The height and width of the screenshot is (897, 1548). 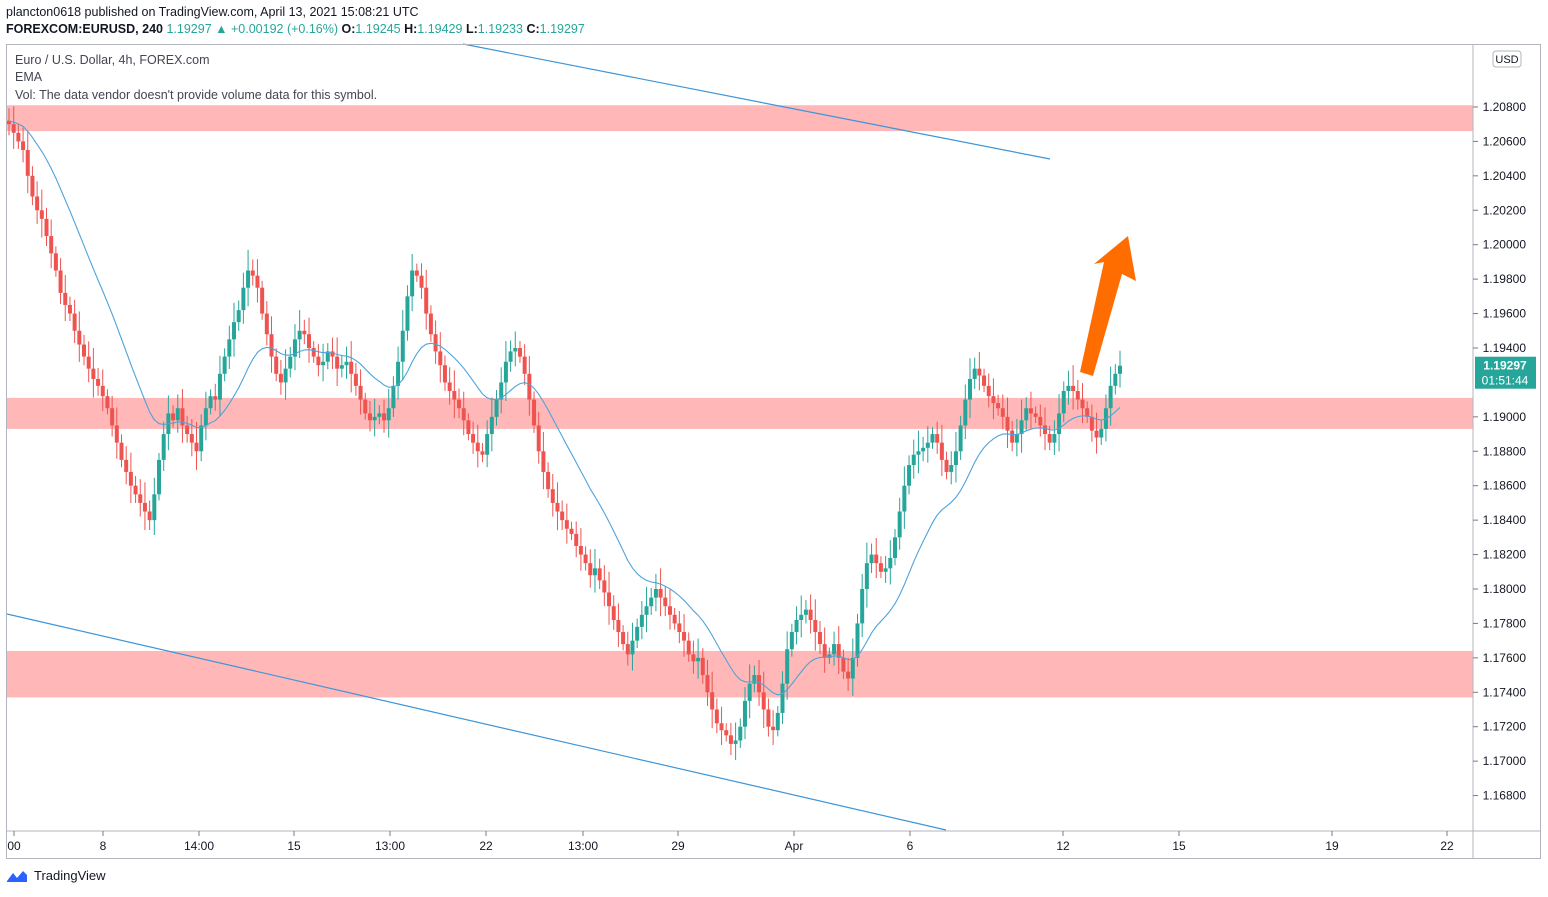 What do you see at coordinates (756, 101) in the screenshot?
I see `trendline-upper` at bounding box center [756, 101].